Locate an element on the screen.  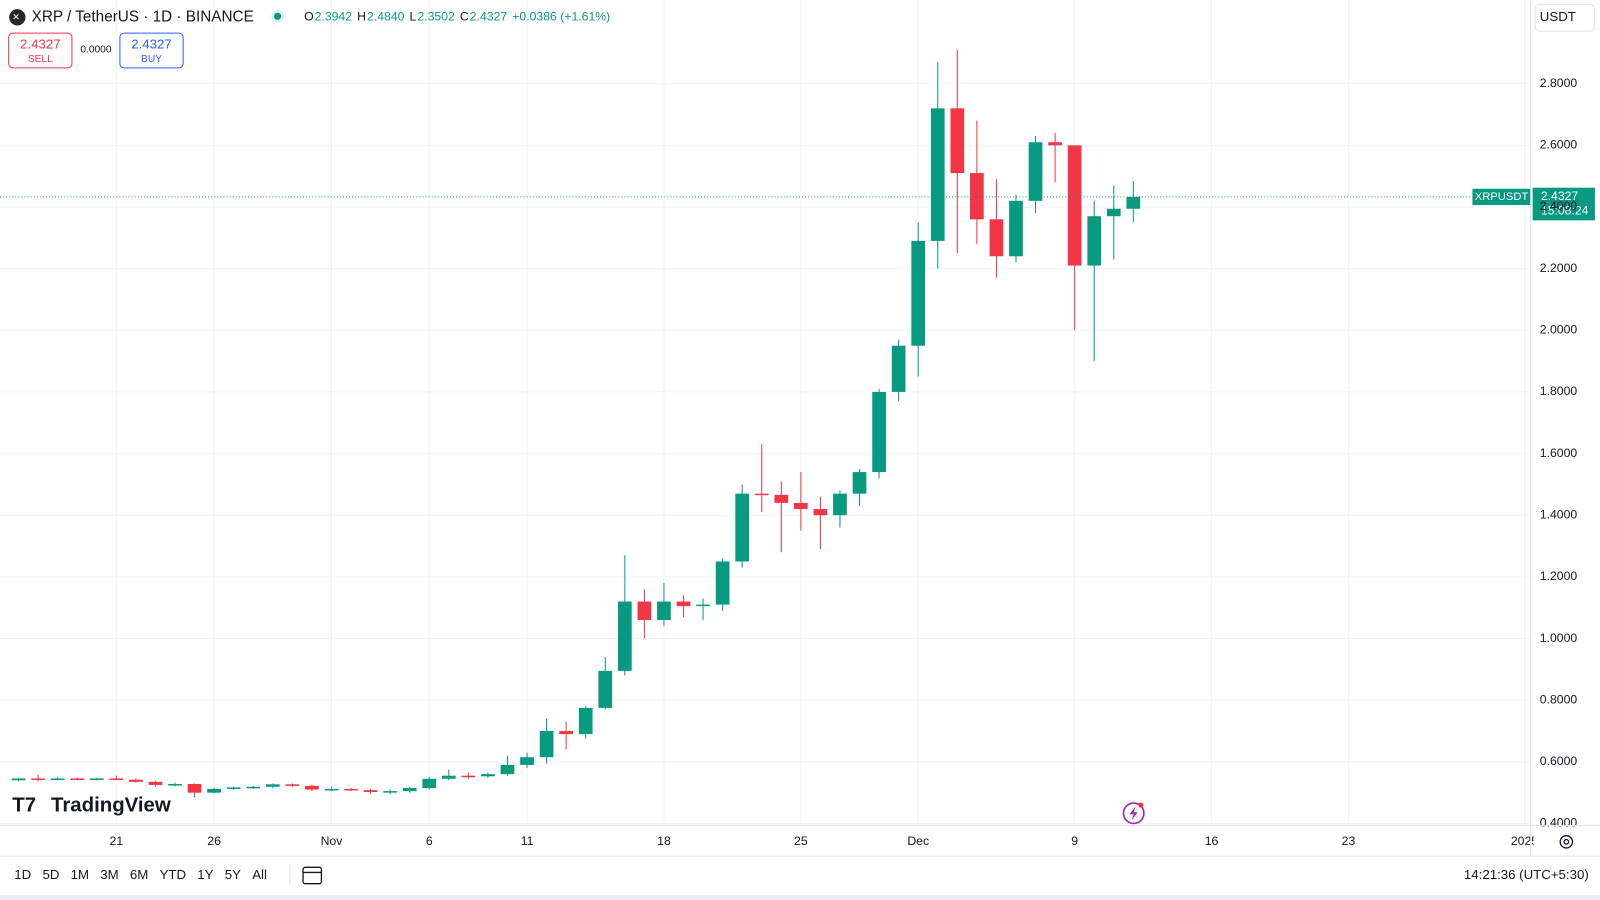
range-button: 3M is located at coordinates (109, 874).